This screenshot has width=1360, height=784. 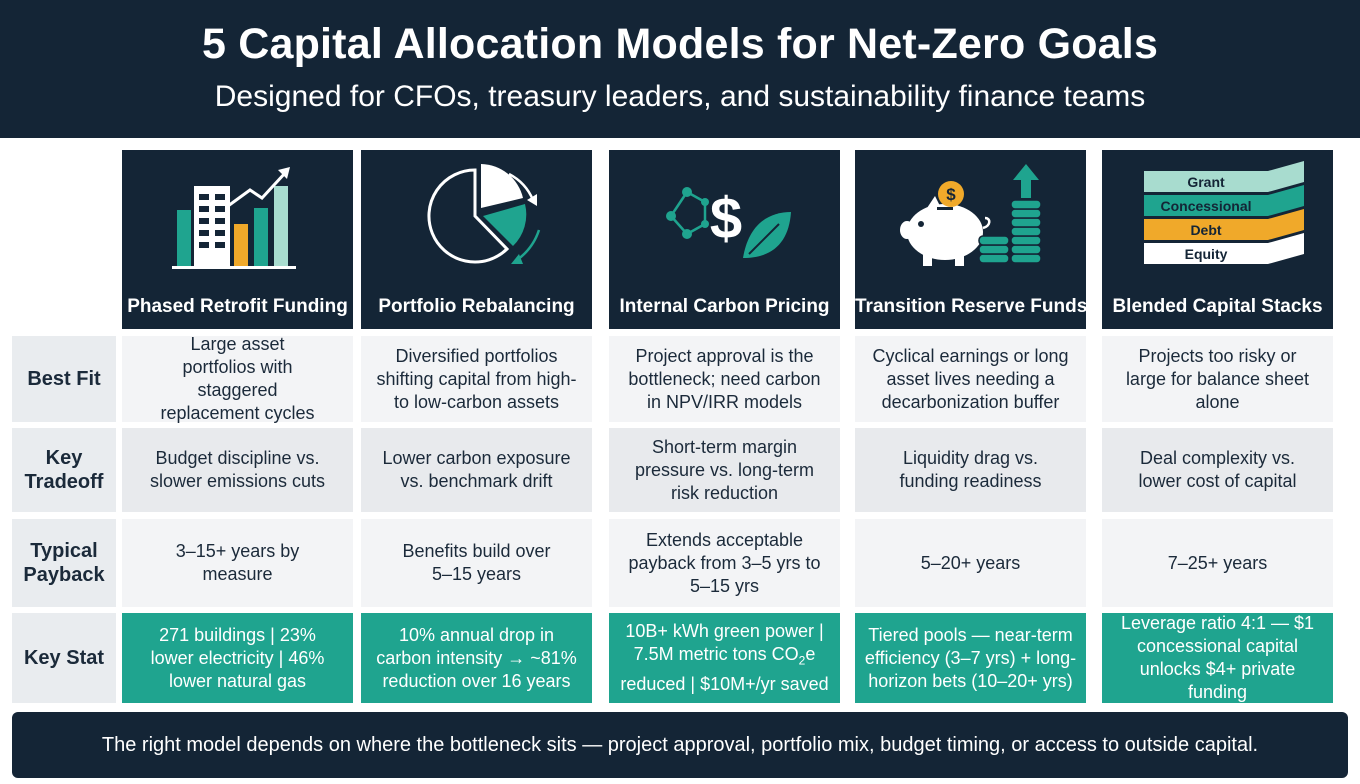 I want to click on row-label-key-stat: Key Stat, so click(x=64, y=658).